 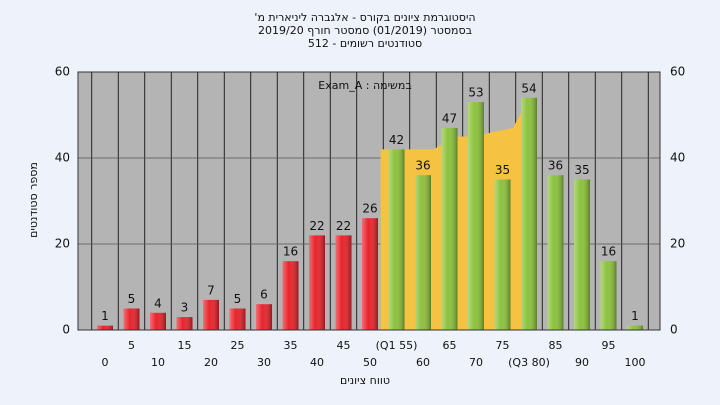 I want to click on data-label: 53, so click(x=475, y=93).